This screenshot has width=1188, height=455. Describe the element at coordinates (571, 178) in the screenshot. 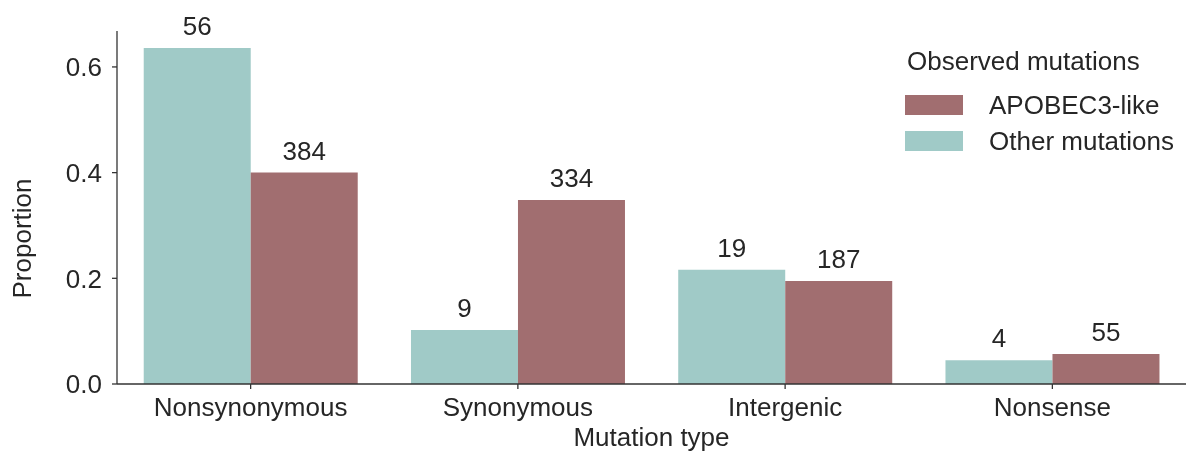

I see `annotation: 334` at that location.